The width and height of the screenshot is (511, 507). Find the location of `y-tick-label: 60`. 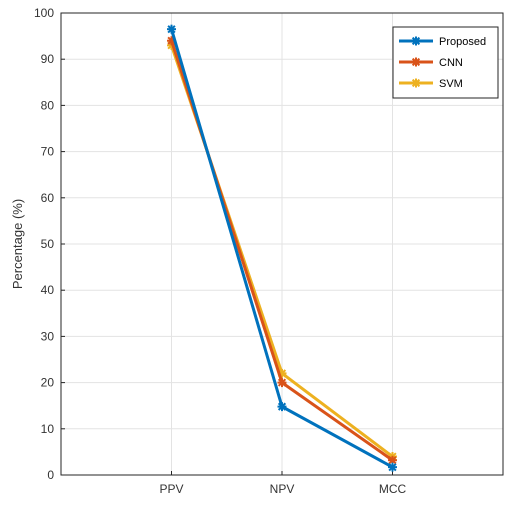

y-tick-label: 60 is located at coordinates (48, 198).